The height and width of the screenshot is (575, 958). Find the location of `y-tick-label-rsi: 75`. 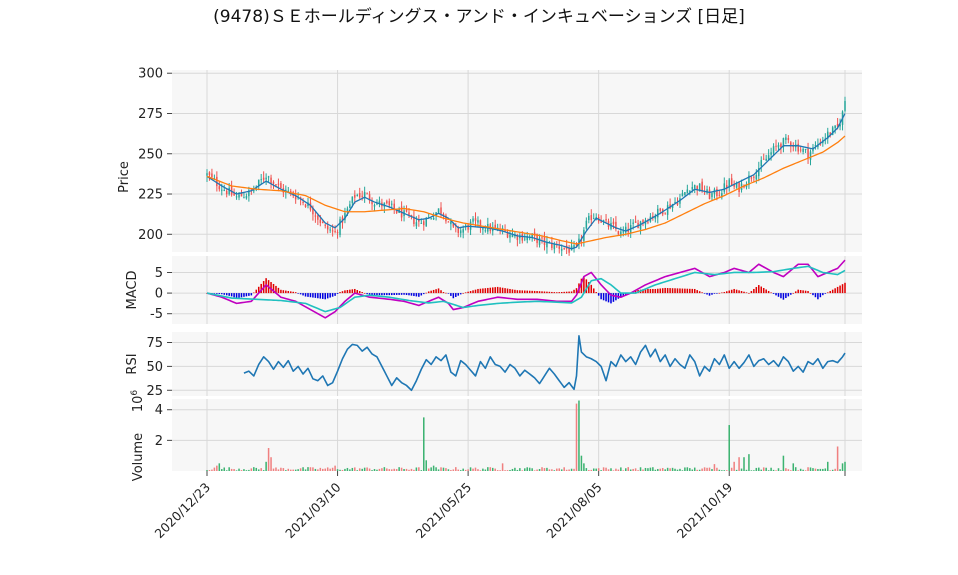

y-tick-label-rsi: 75 is located at coordinates (154, 343).